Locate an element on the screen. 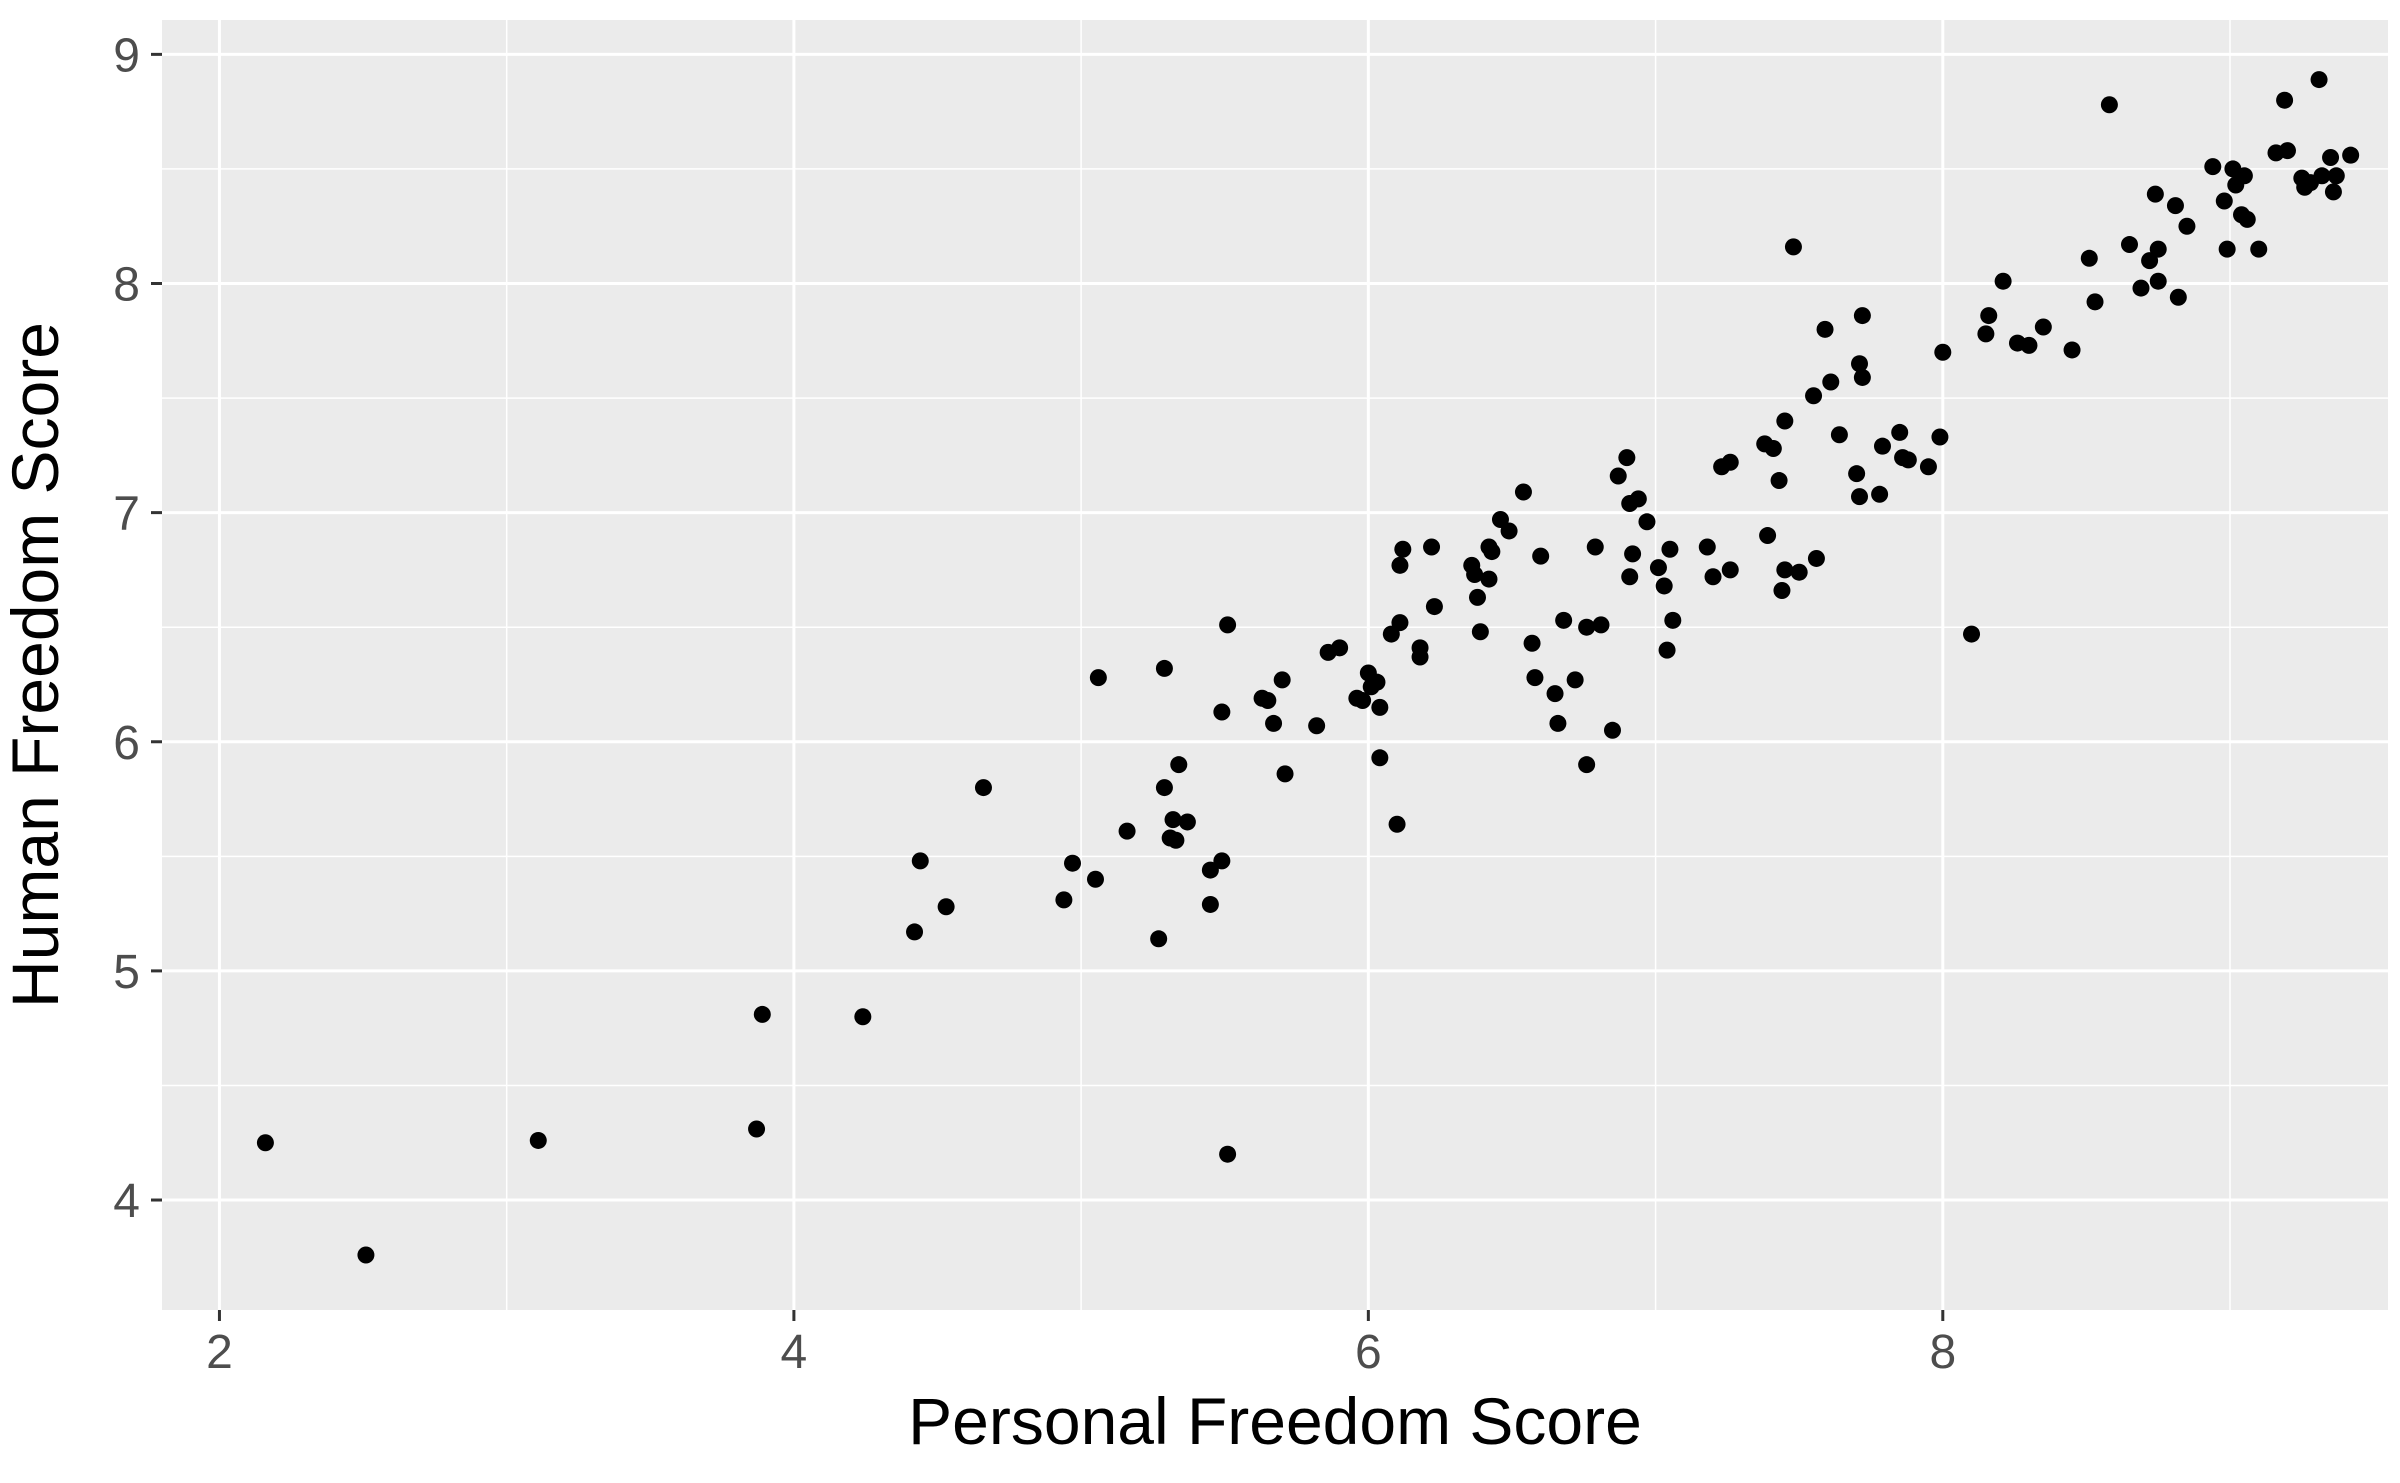 This screenshot has height=1483, width=2400. x-tick-label: 8 is located at coordinates (1942, 1352).